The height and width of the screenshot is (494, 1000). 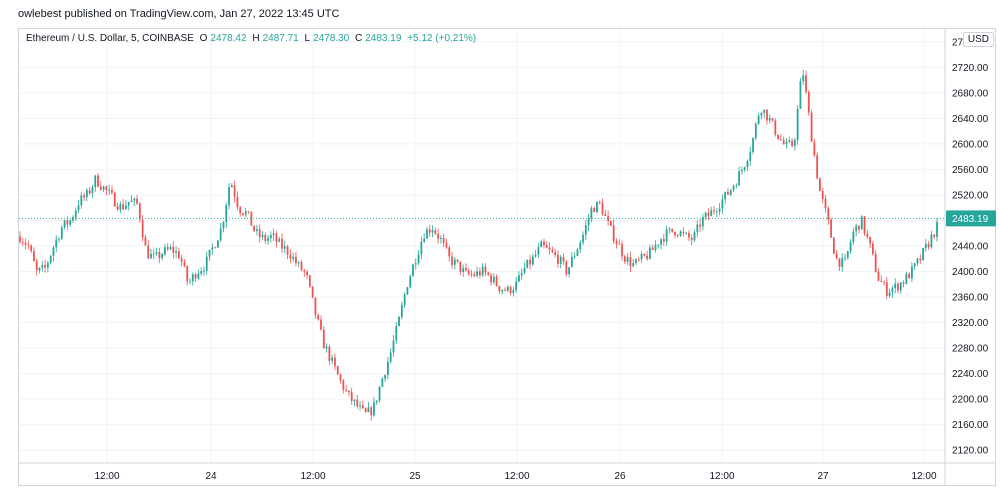 What do you see at coordinates (978, 39) in the screenshot?
I see `currency-button: USD` at bounding box center [978, 39].